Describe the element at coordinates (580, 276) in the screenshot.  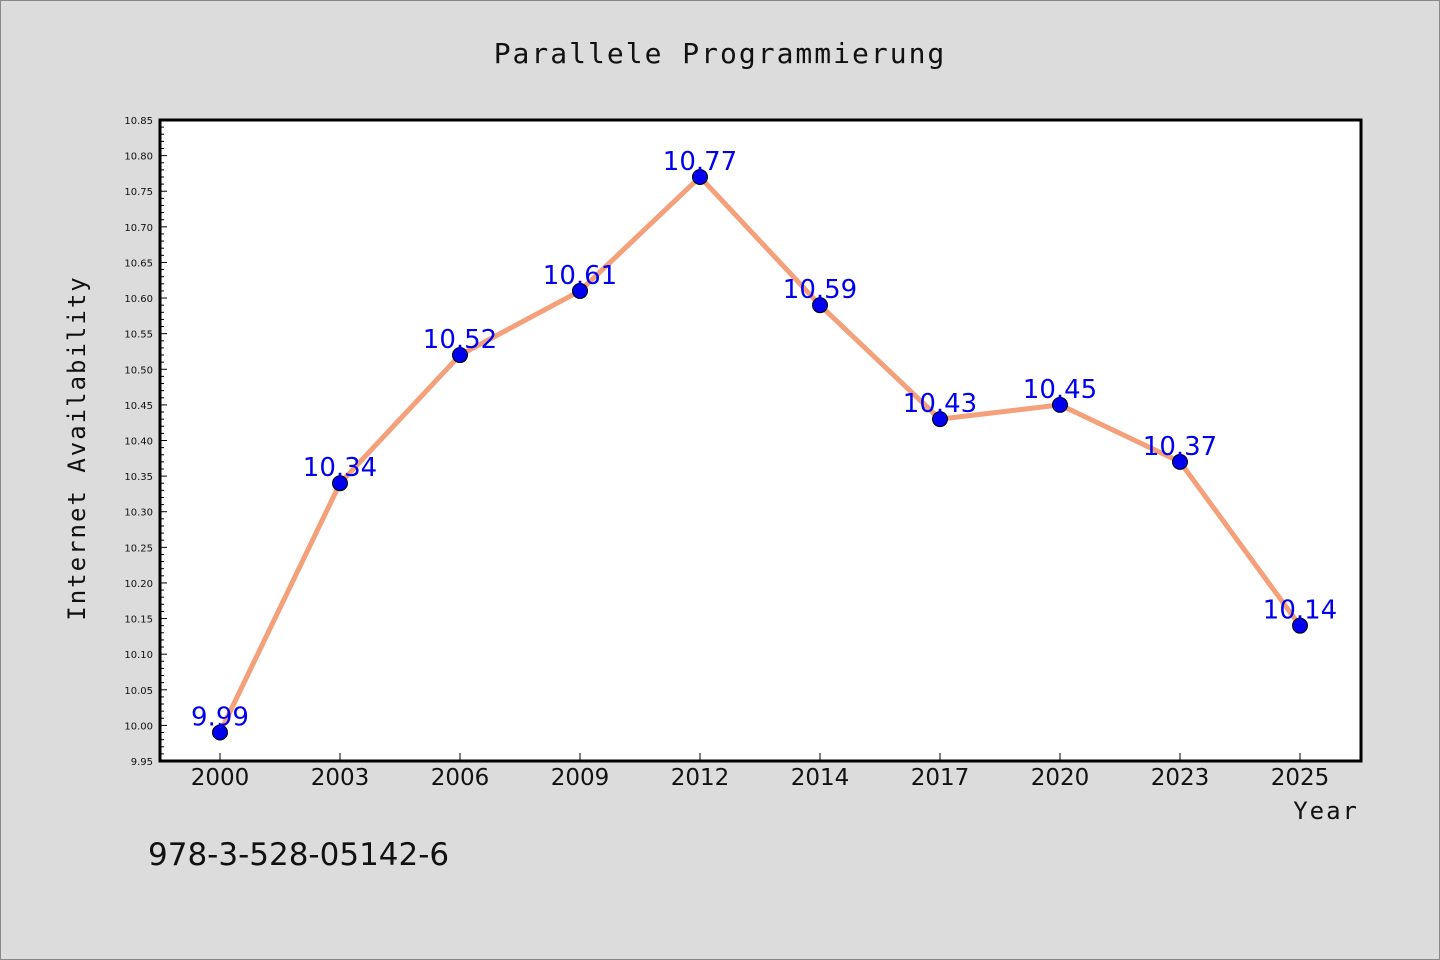
I see `data-label: 10.61` at that location.